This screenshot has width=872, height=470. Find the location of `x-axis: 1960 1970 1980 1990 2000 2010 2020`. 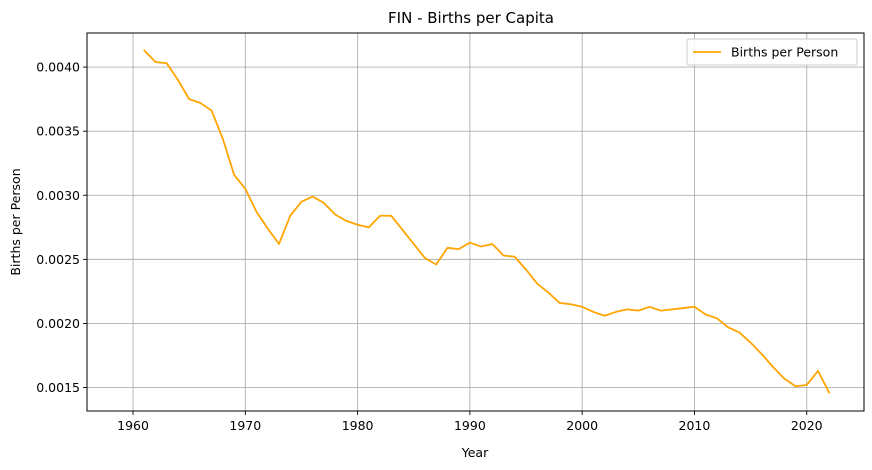

x-axis: 1960 1970 1980 1990 2000 2010 2020 is located at coordinates (470, 422).